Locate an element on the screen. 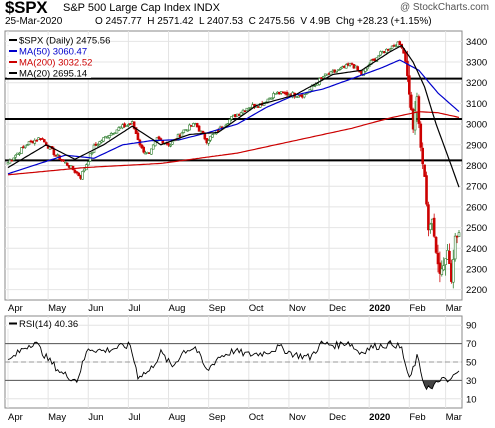 The height and width of the screenshot is (428, 495). rsi-legend-label: RSI(14) 40.36 is located at coordinates (48, 324).